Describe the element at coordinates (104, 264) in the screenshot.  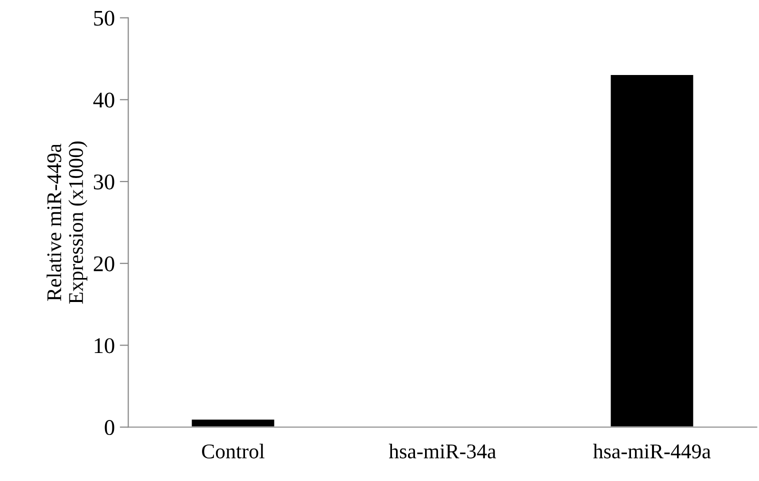
I see `y-tick-label: 20` at that location.